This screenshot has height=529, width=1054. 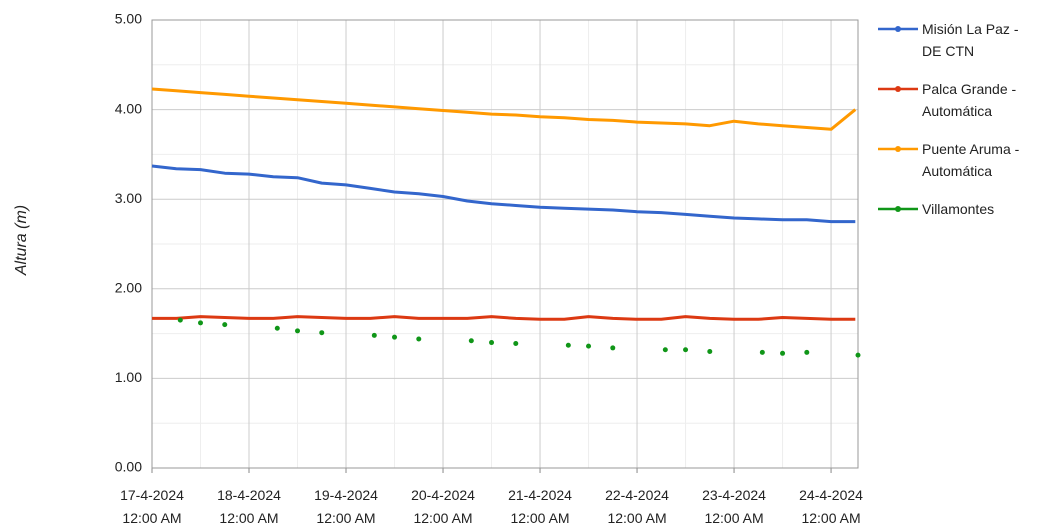 I want to click on legend-item: Palca Grande - Automática, so click(x=963, y=100).